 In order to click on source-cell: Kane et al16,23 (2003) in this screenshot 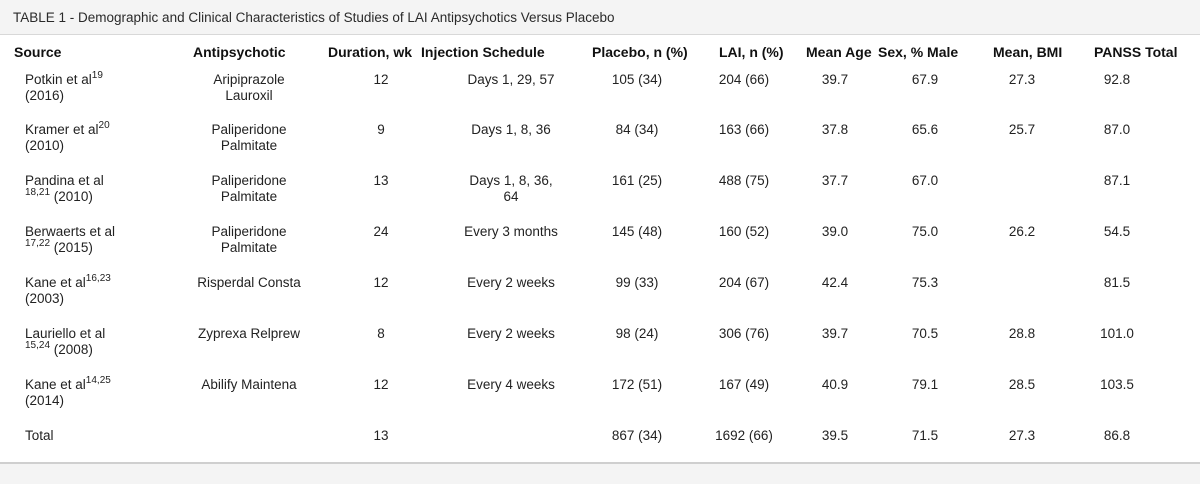, I will do `click(68, 289)`.